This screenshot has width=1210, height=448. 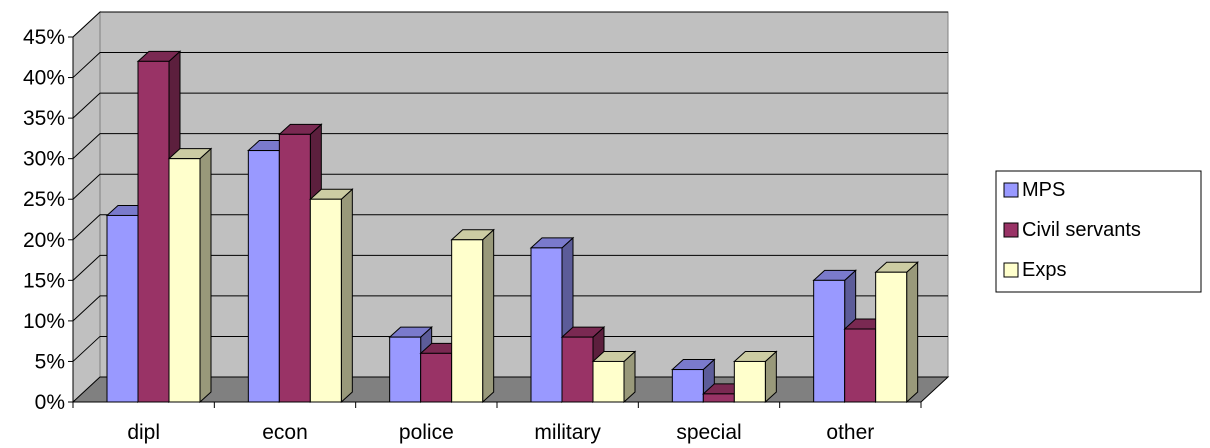 I want to click on legend-label: Exps, so click(x=1044, y=270).